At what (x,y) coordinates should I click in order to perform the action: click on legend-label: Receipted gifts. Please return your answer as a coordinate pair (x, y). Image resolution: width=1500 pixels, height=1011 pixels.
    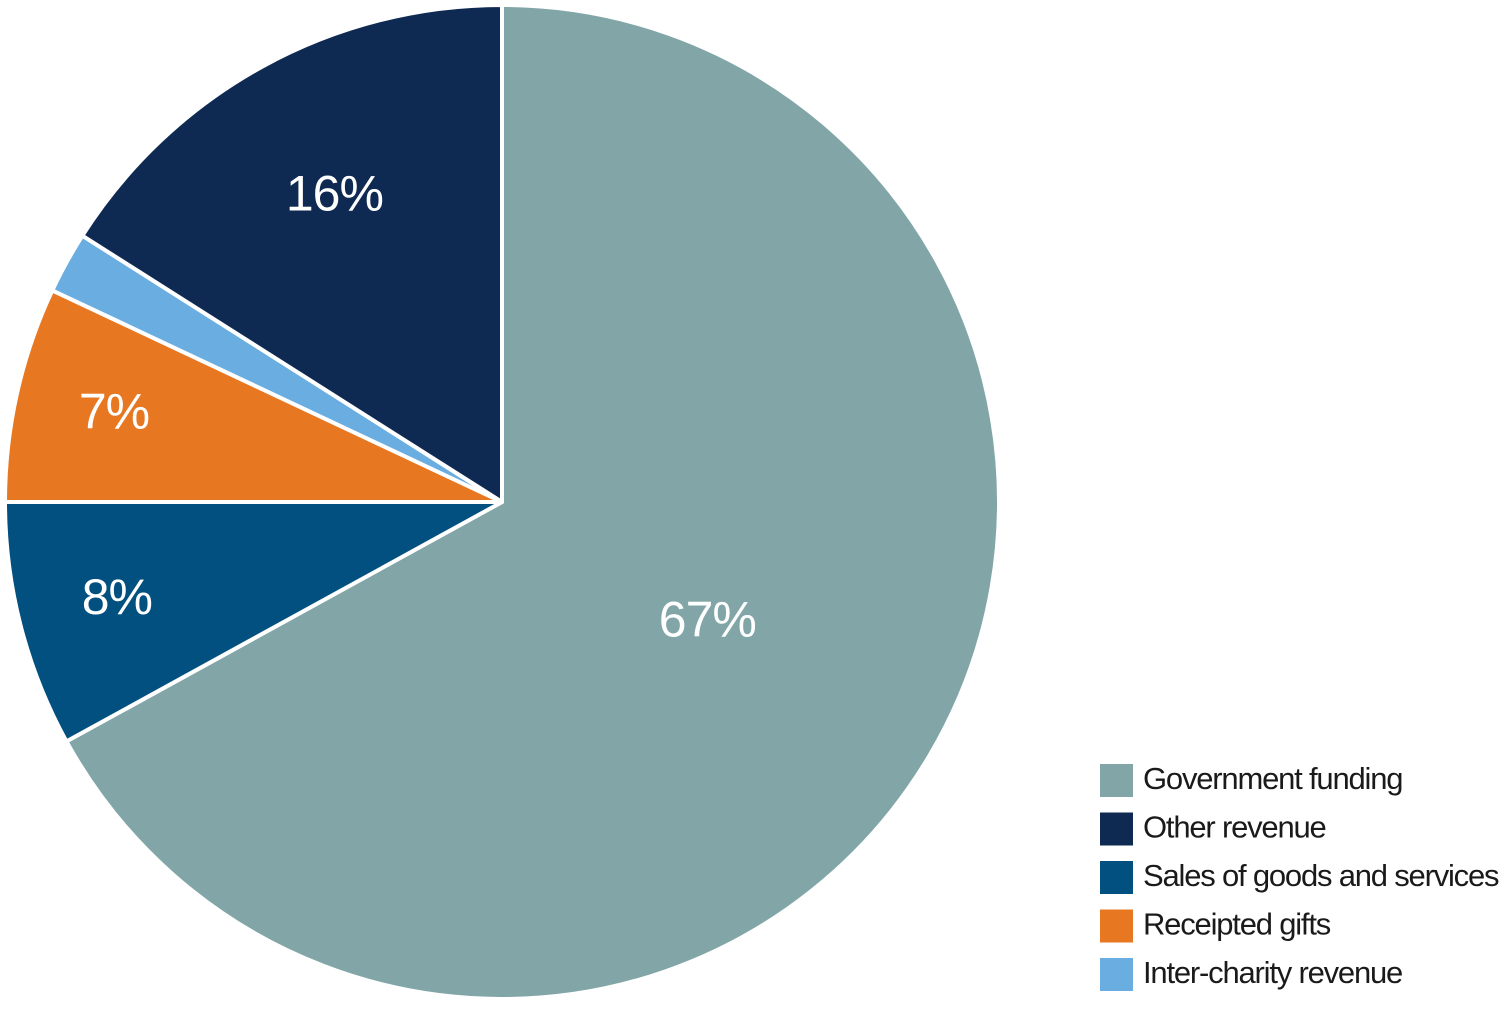
    Looking at the image, I should click on (1237, 924).